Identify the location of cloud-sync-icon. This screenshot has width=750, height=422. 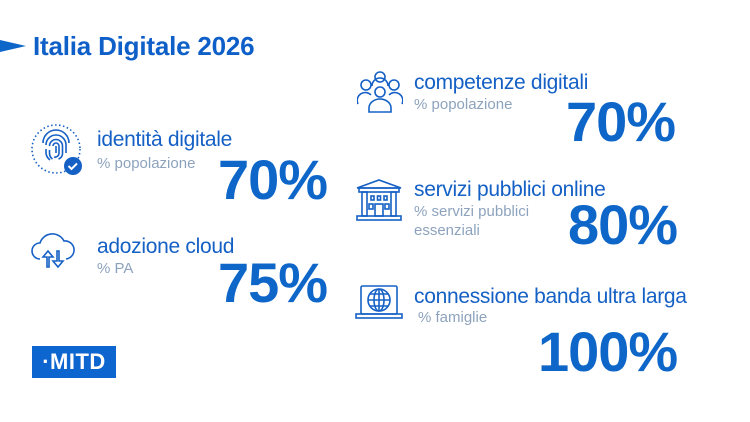
(53, 251).